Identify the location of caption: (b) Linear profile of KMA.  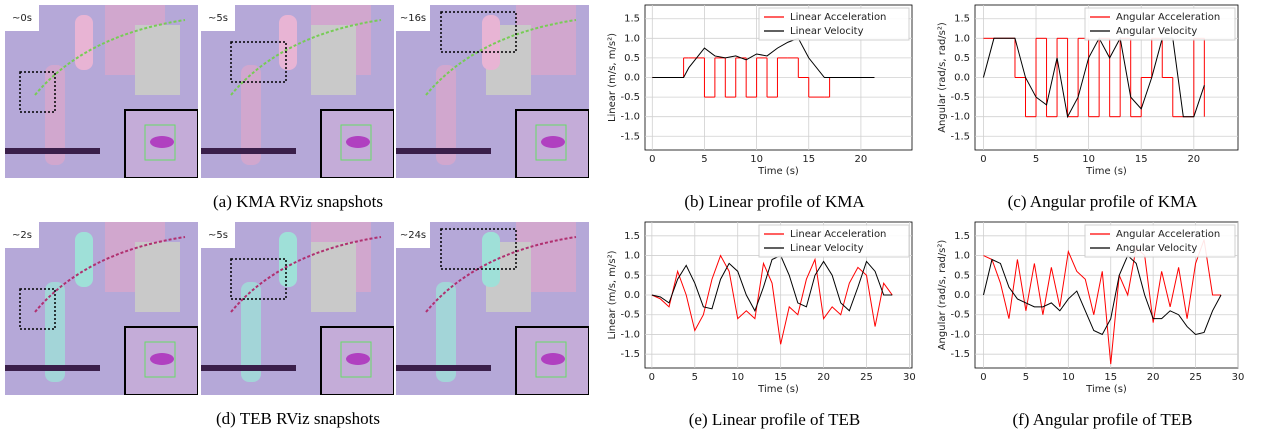
(774, 201).